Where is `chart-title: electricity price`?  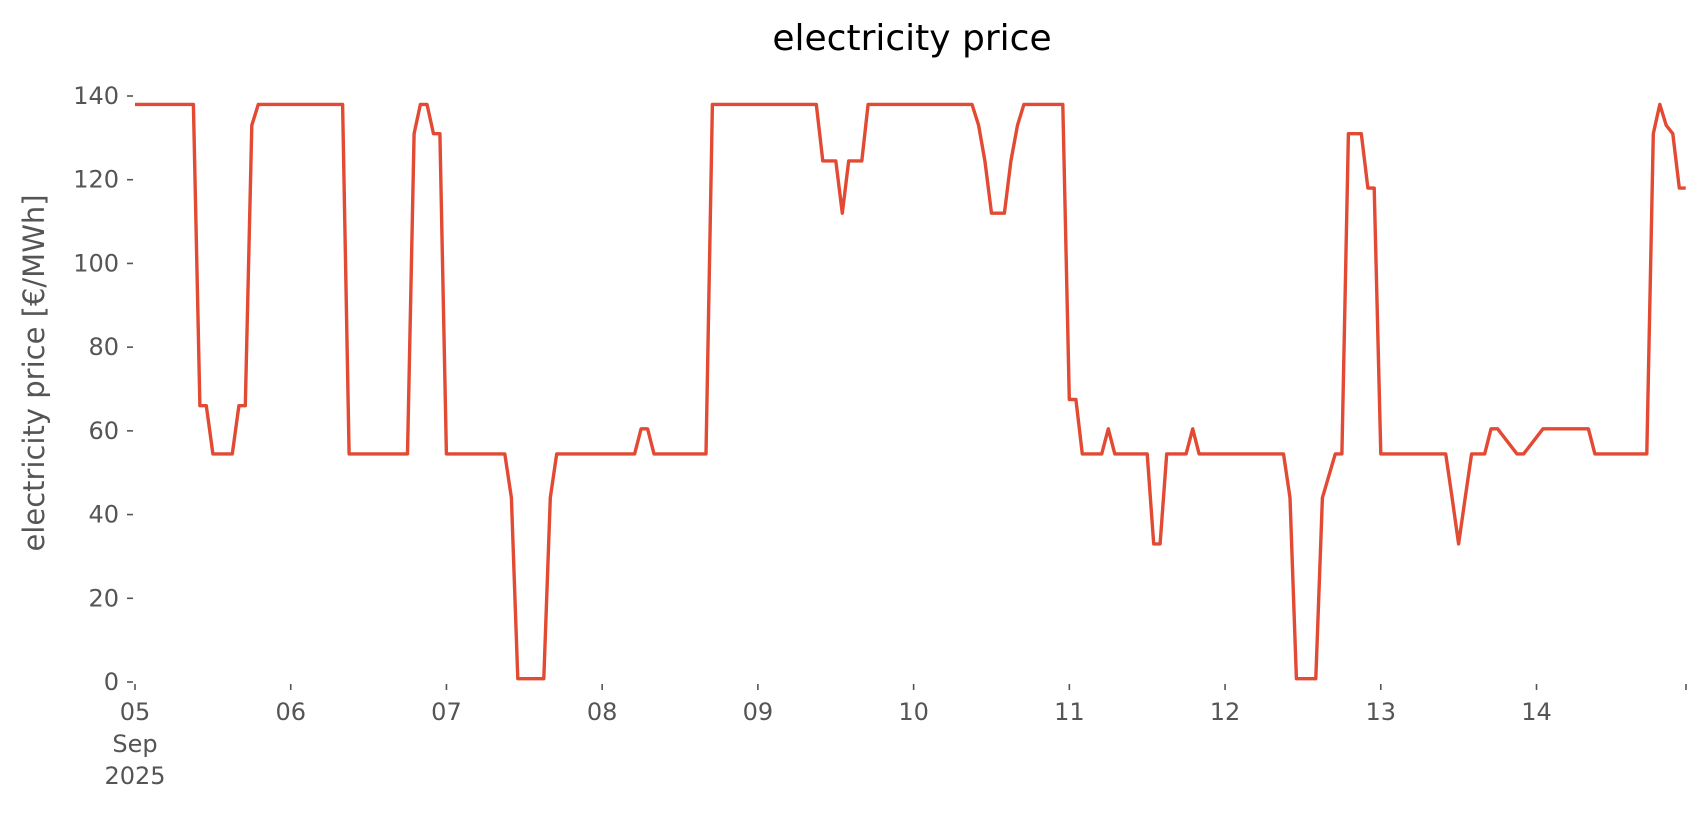 chart-title: electricity price is located at coordinates (911, 38).